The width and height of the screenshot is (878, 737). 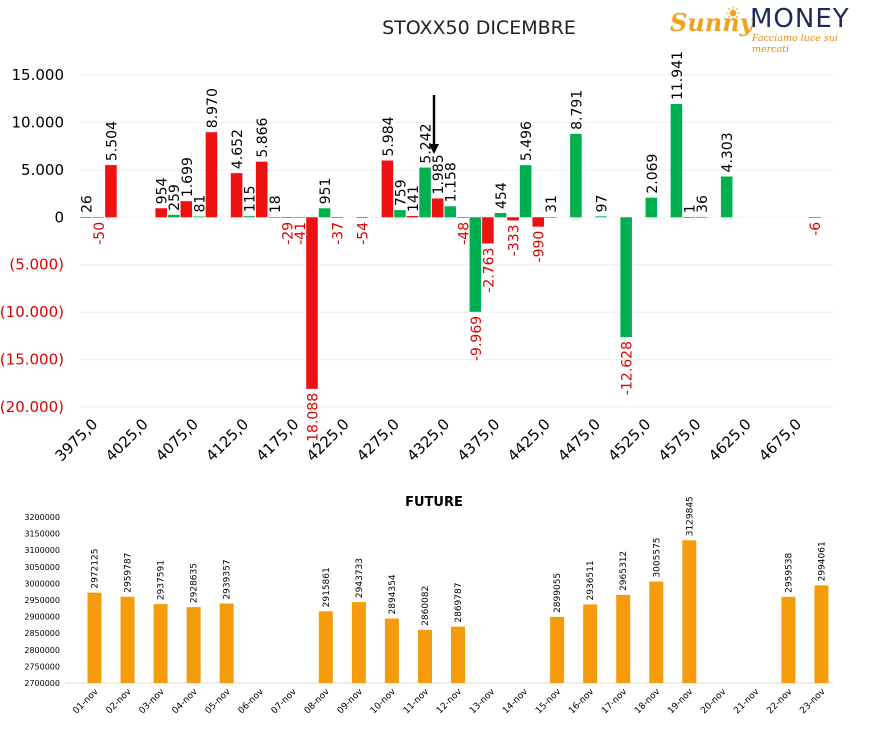 I want to click on y-tick-label: 0, so click(x=59, y=217).